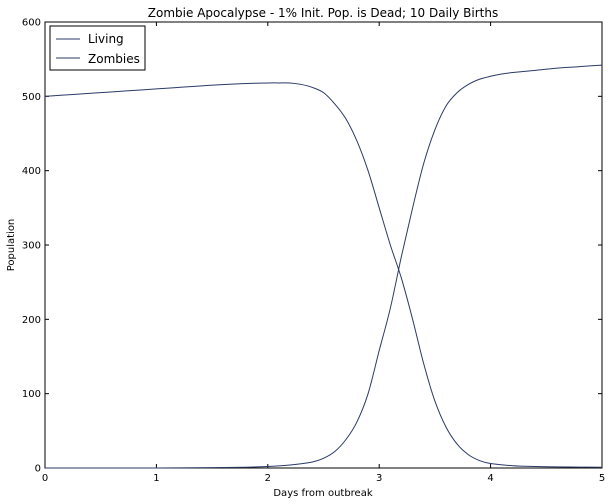 This screenshot has height=504, width=611. I want to click on y-tick-label: 0, so click(38, 469).